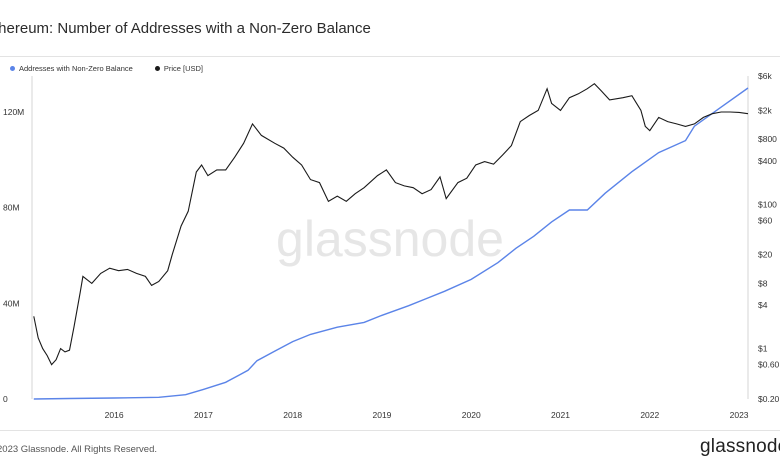 The width and height of the screenshot is (780, 470). Describe the element at coordinates (13, 255) in the screenshot. I see `left-axis-ticks: 0 40M 80M 120M` at that location.